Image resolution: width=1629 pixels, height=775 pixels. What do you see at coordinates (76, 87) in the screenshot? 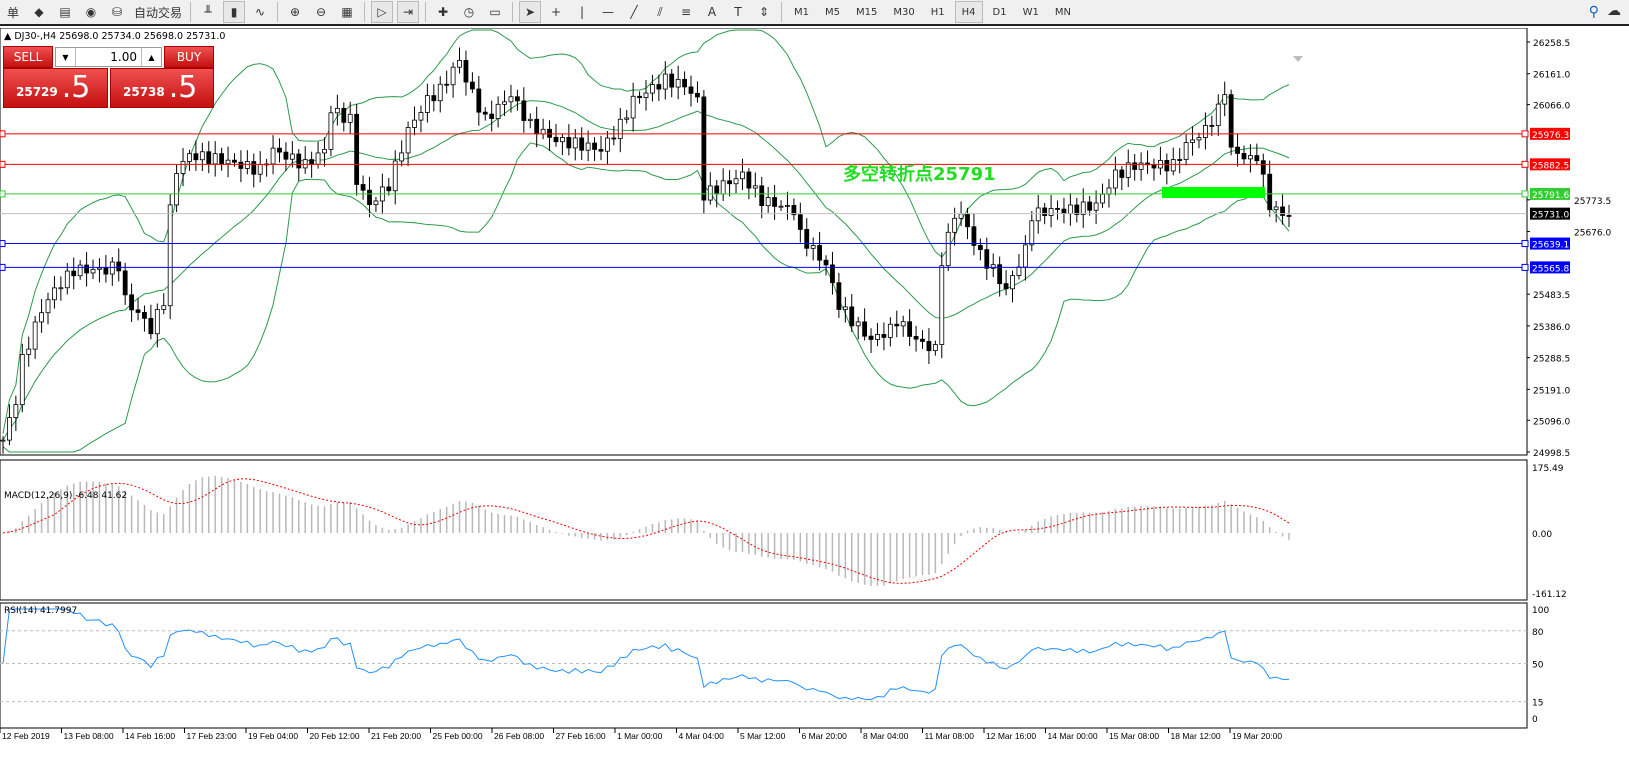
I see `sell-price-pip: .5` at bounding box center [76, 87].